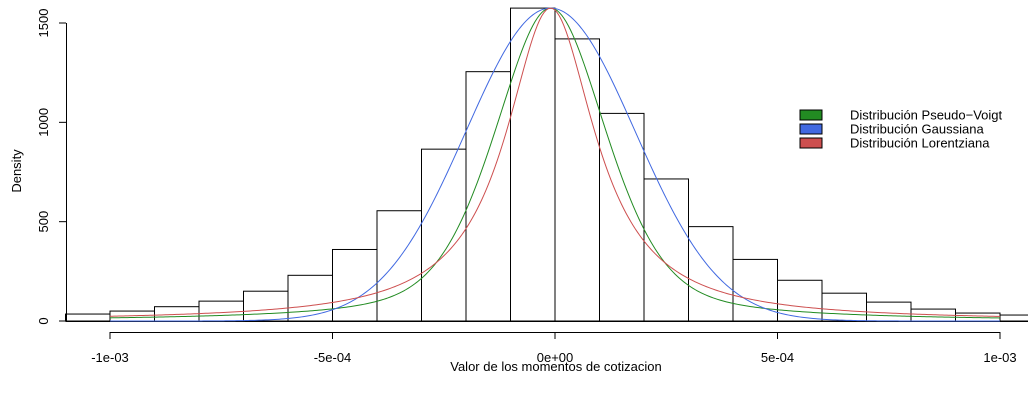 Image resolution: width=1028 pixels, height=405 pixels. What do you see at coordinates (333, 357) in the screenshot?
I see `x-tick-label: -5e-04` at bounding box center [333, 357].